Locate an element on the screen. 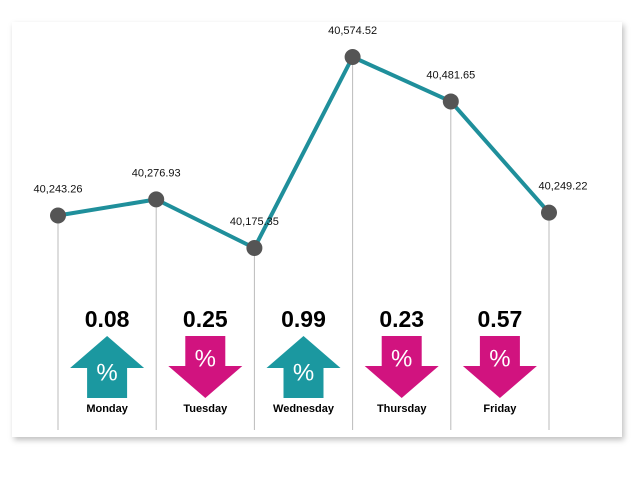 The image size is (640, 485). change-value: 0.57 is located at coordinates (500, 319).